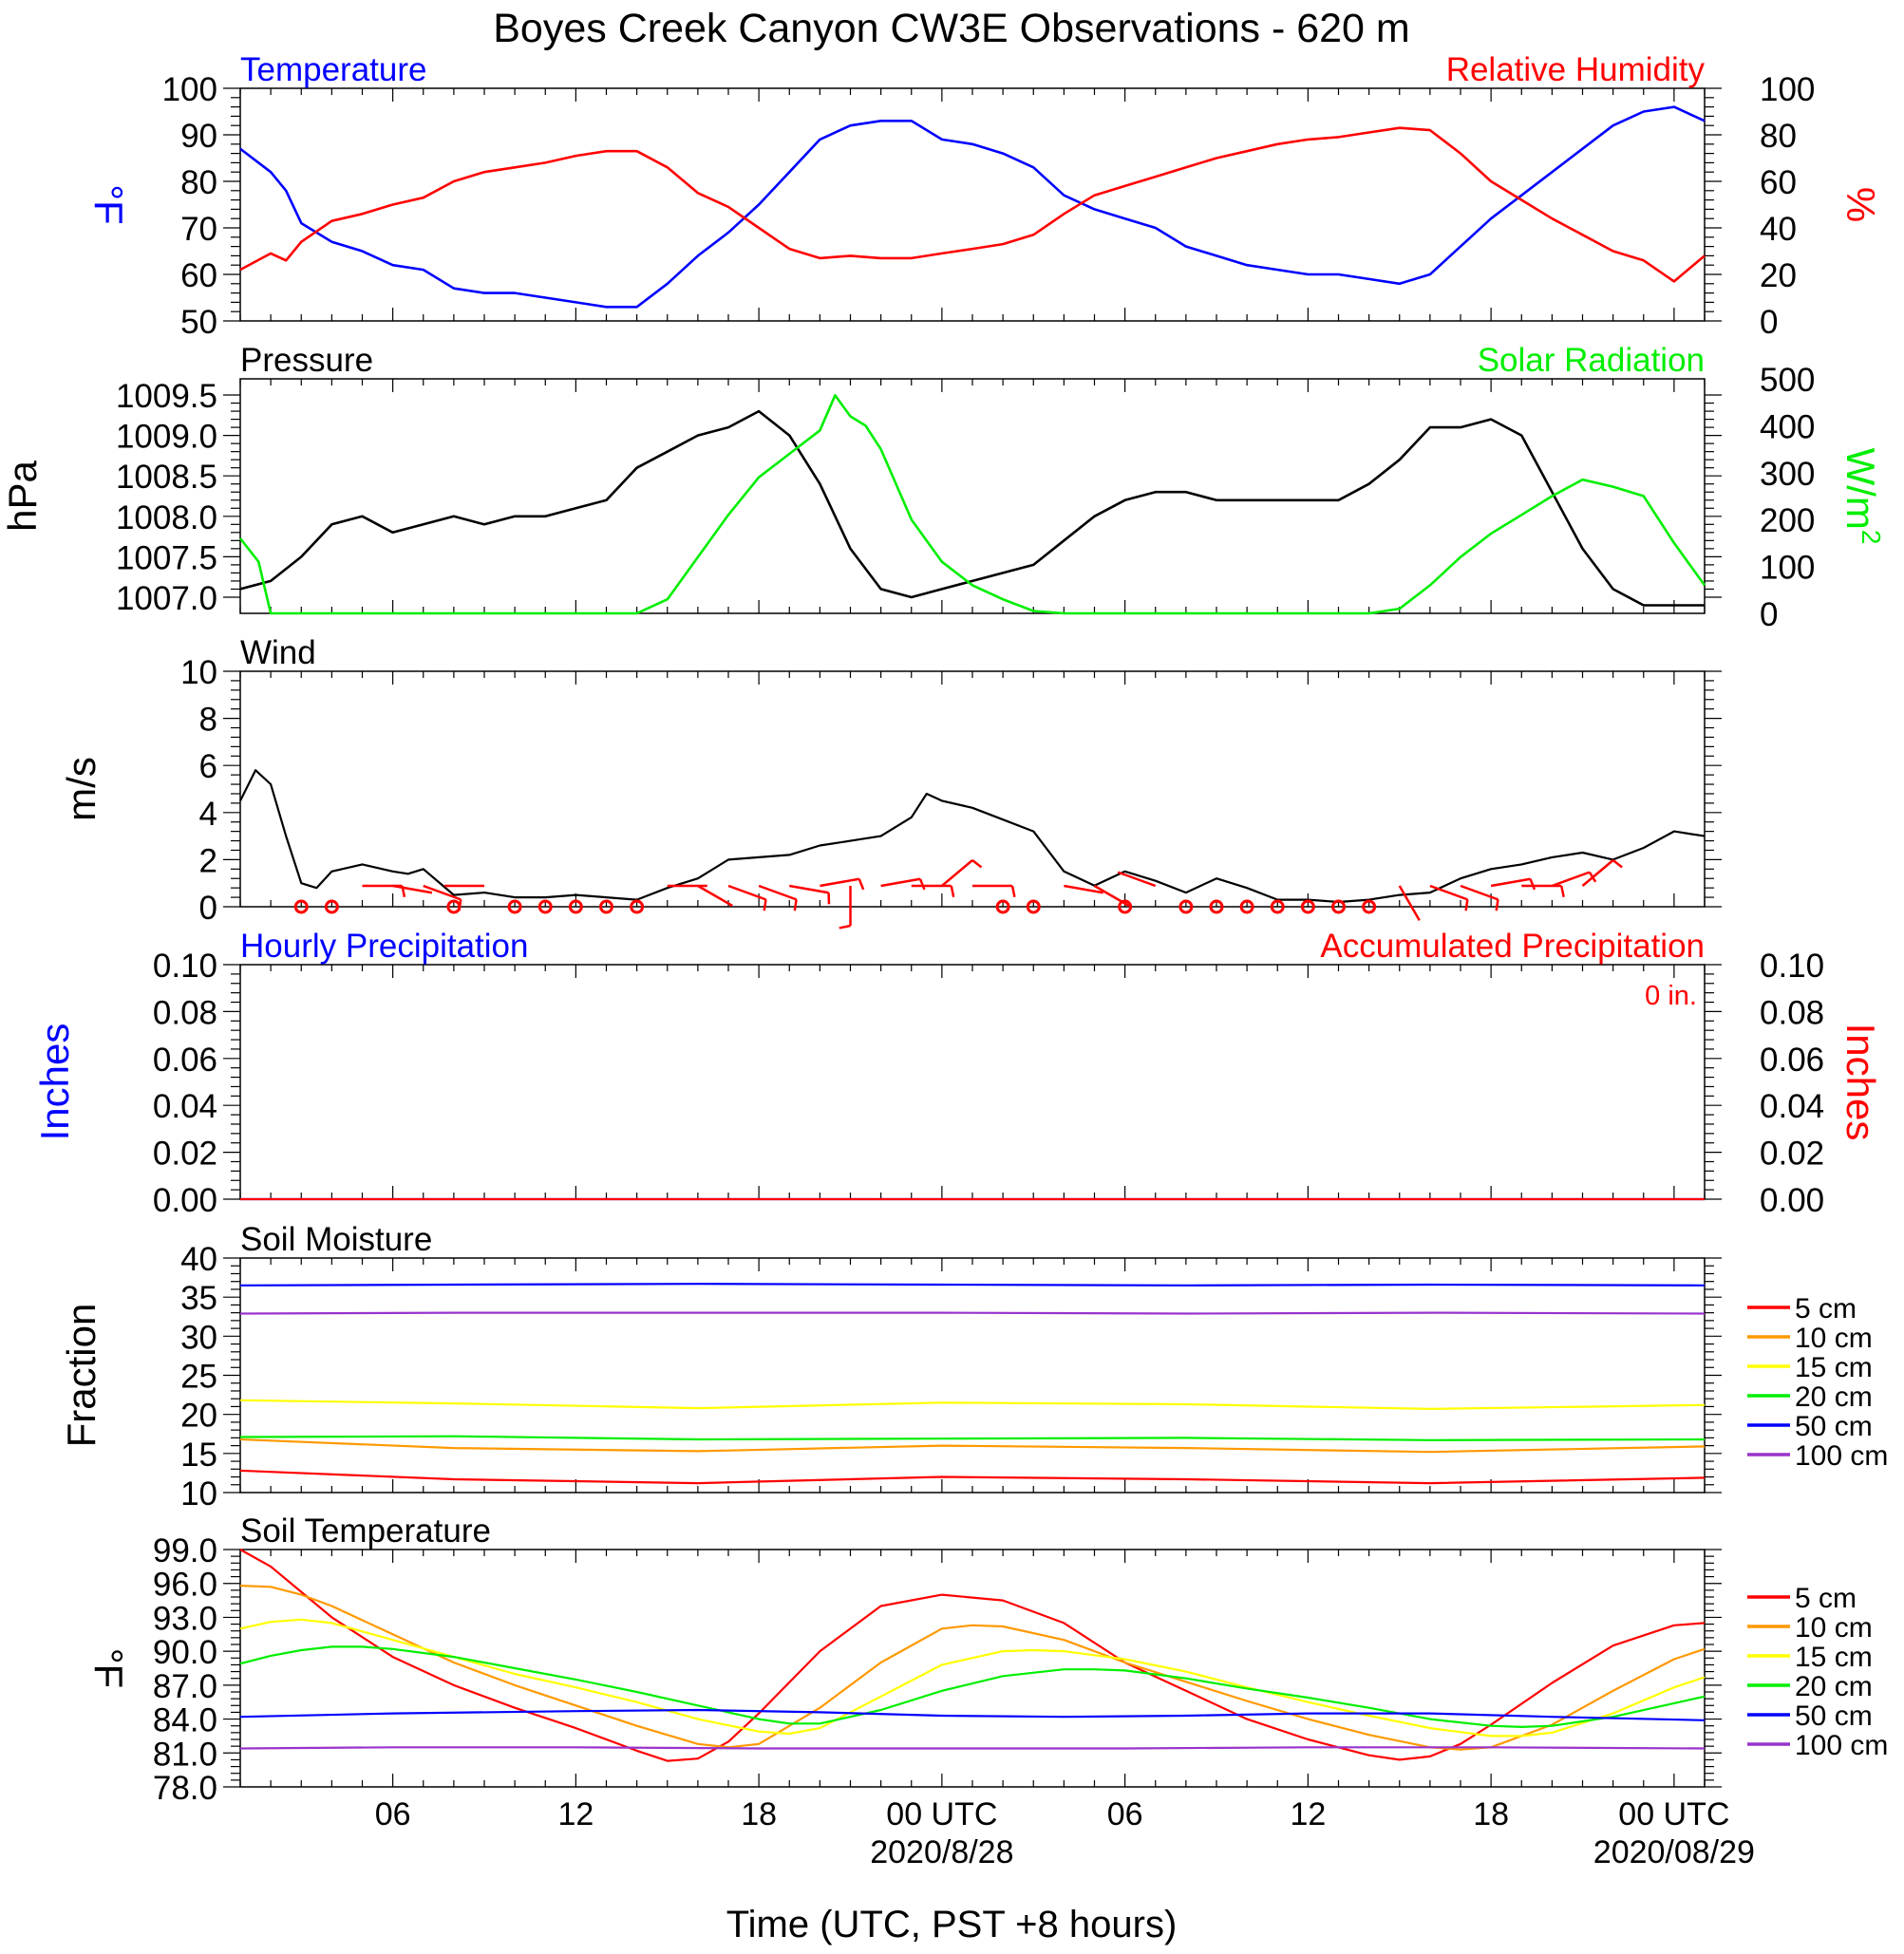  What do you see at coordinates (199, 1298) in the screenshot?
I see `y-tick-label-left: 35` at bounding box center [199, 1298].